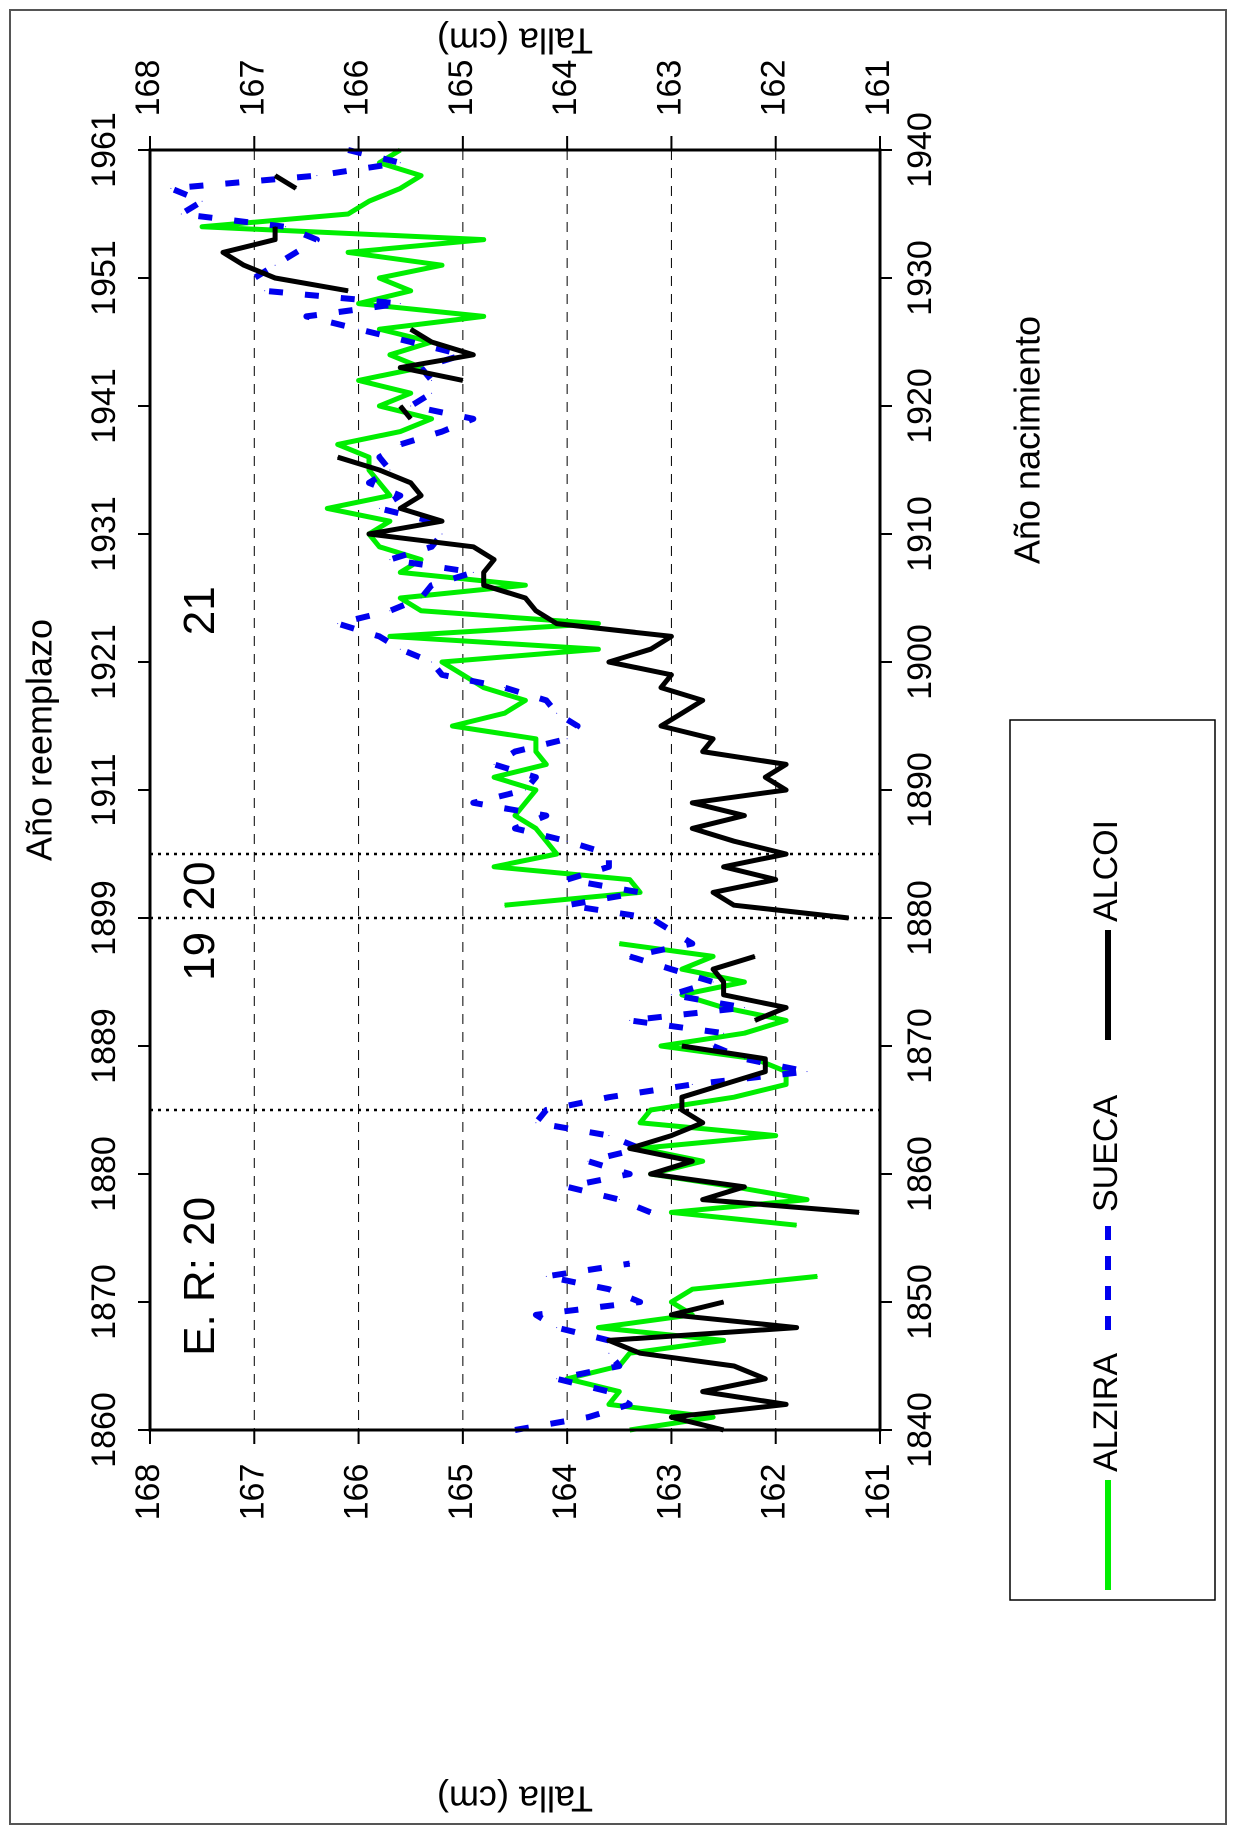 This screenshot has height=1839, width=1236. Describe the element at coordinates (104, 278) in the screenshot. I see `reemplazo-year-tick-label: 1951` at that location.